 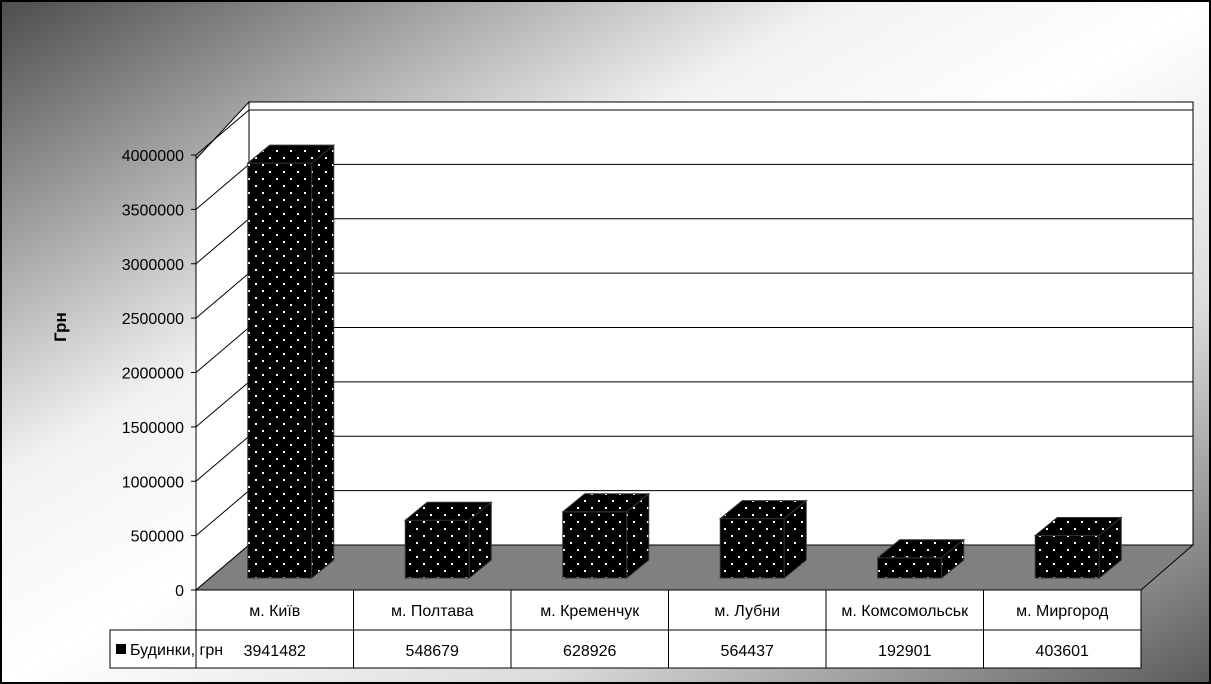 I want to click on y-tick-label-3: 1500000, so click(x=153, y=428).